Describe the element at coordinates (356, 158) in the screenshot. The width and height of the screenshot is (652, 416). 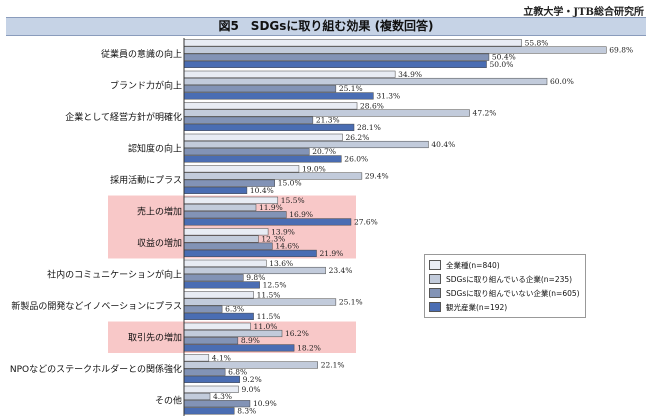
I see `data-label: 26.0%` at that location.